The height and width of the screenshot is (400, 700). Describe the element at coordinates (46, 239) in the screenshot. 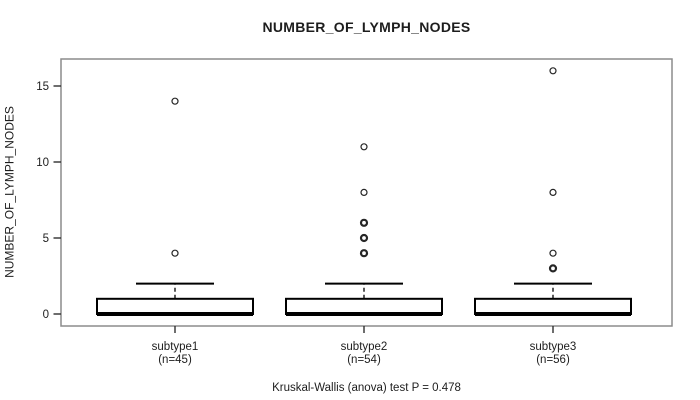

I see `y-tick-label: 5` at that location.